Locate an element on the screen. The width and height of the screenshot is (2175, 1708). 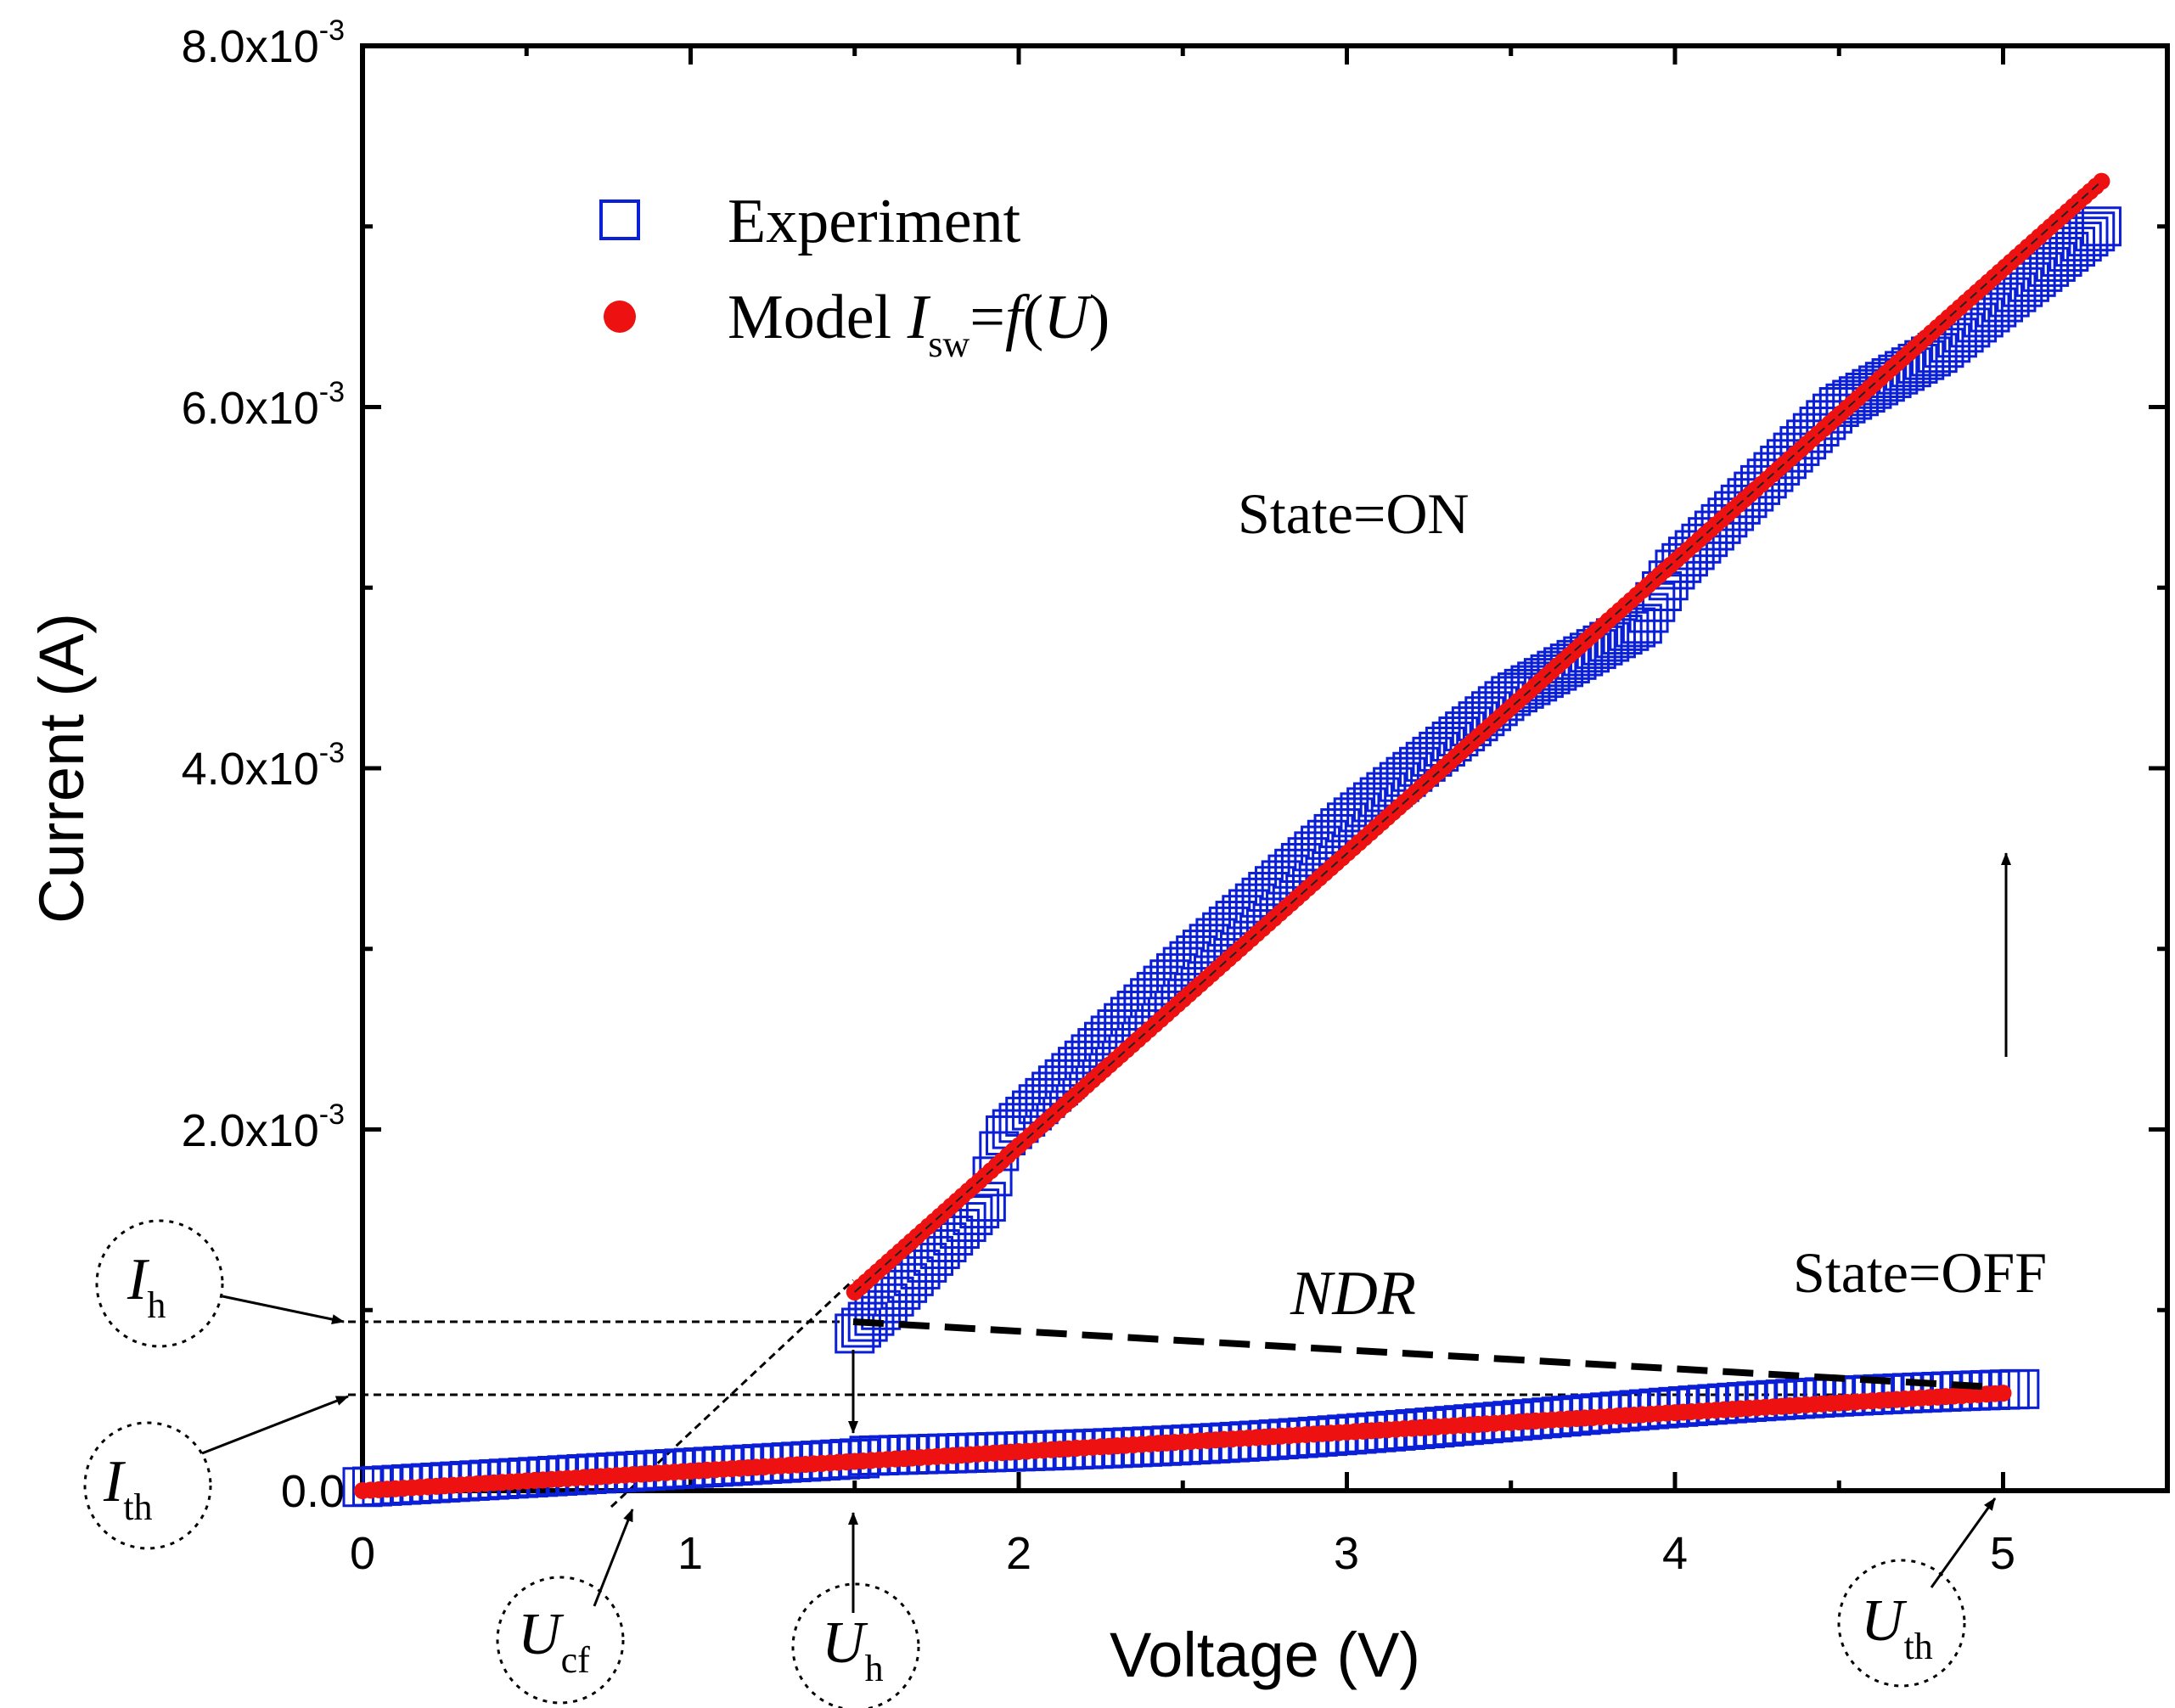
x-tick-label-0: 0 is located at coordinates (363, 1553).